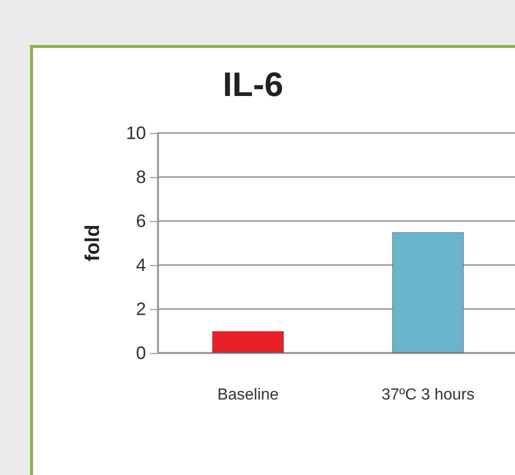  I want to click on y-tick-label: 4, so click(141, 265).